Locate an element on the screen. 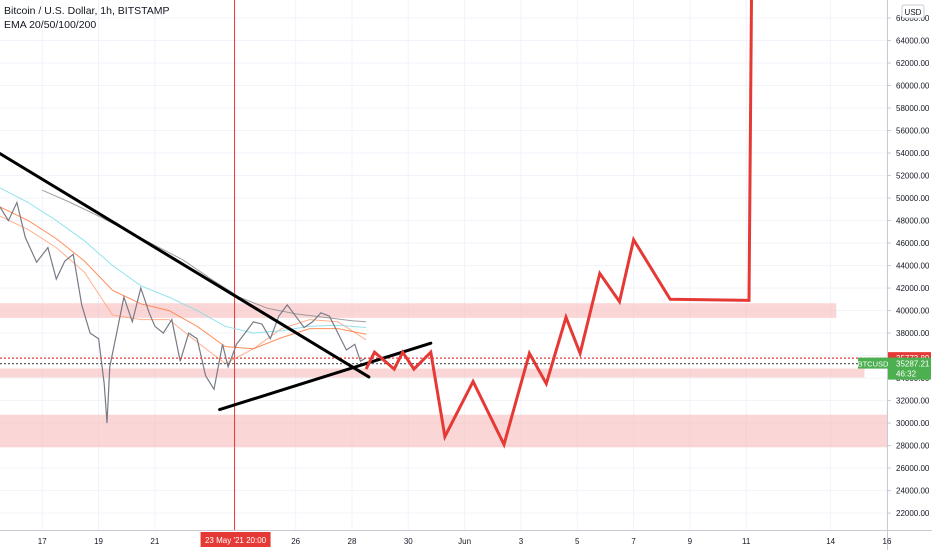 The width and height of the screenshot is (932, 550). ema20-line is located at coordinates (183, 290).